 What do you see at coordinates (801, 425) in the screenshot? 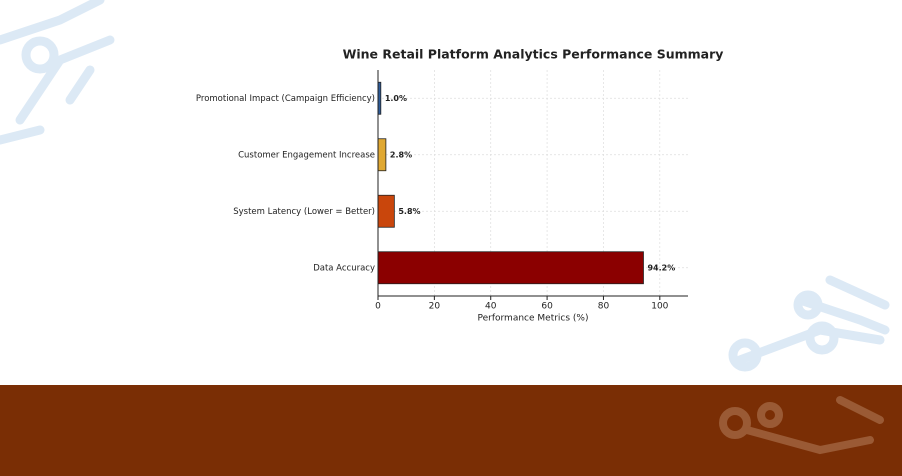
I see `footer-decoration` at bounding box center [801, 425].